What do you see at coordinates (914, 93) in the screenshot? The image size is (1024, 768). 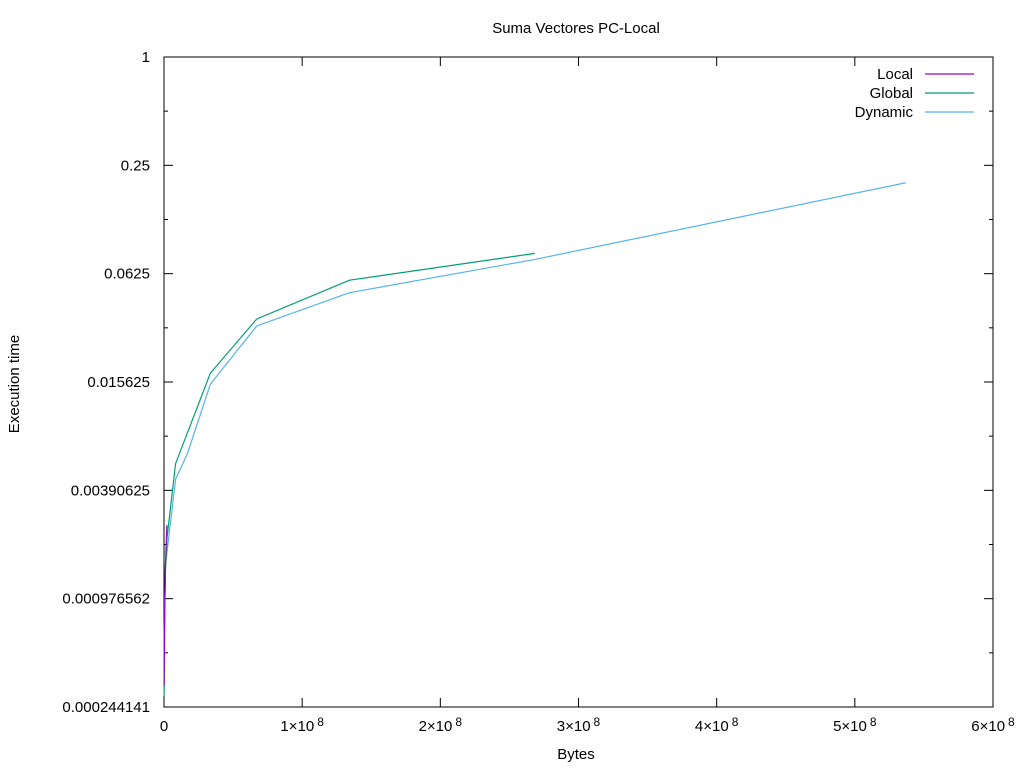 I see `legend: Local Global Dynamic` at bounding box center [914, 93].